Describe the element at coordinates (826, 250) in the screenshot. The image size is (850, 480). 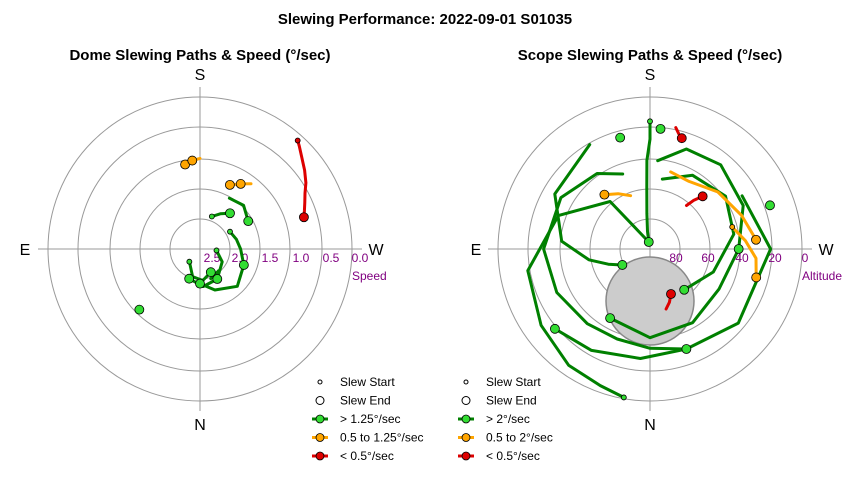
I see `scope-cardinal-right: W` at that location.